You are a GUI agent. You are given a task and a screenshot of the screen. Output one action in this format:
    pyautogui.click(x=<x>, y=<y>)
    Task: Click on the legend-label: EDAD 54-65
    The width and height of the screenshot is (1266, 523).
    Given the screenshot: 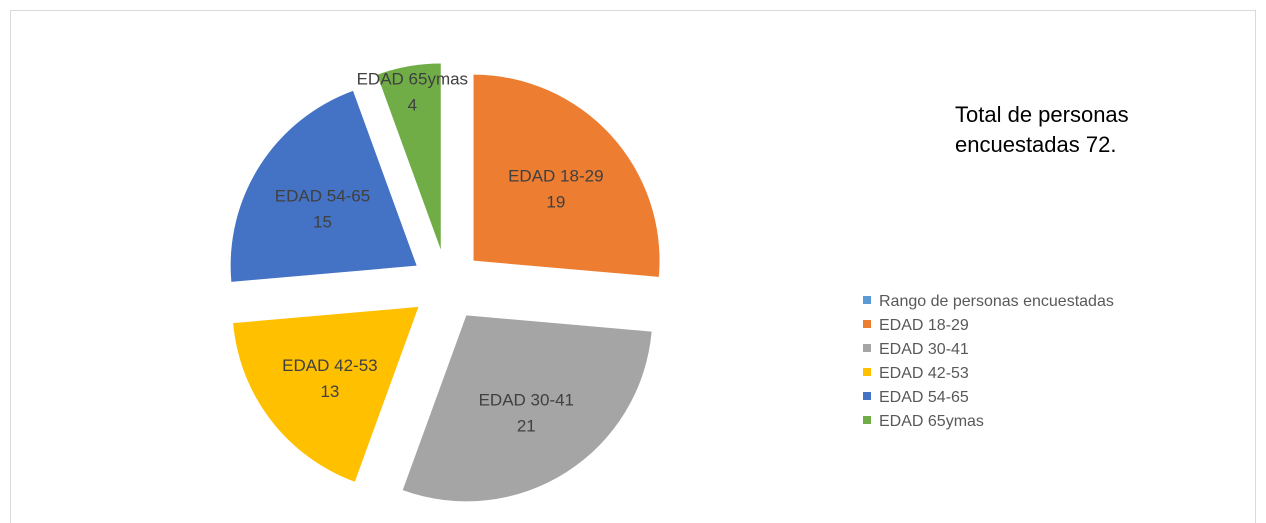 What is the action you would take?
    pyautogui.click(x=924, y=397)
    